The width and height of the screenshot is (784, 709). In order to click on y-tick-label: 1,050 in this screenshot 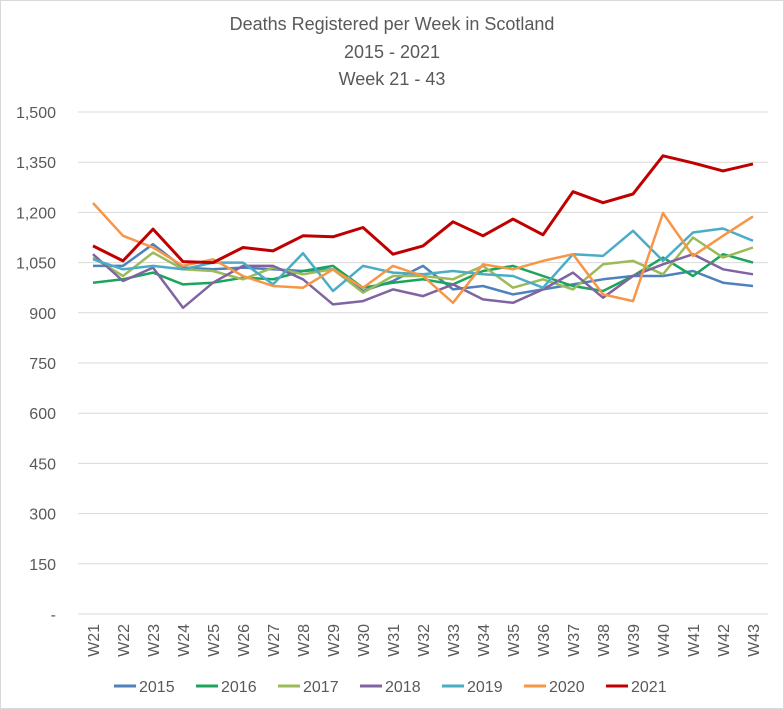, I will do `click(36, 264)`.